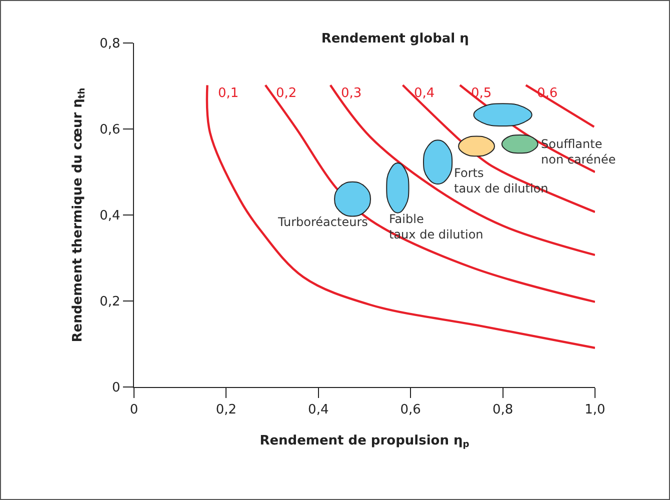 The image size is (670, 500). Describe the element at coordinates (110, 130) in the screenshot. I see `y-tick-label: 0,6` at that location.